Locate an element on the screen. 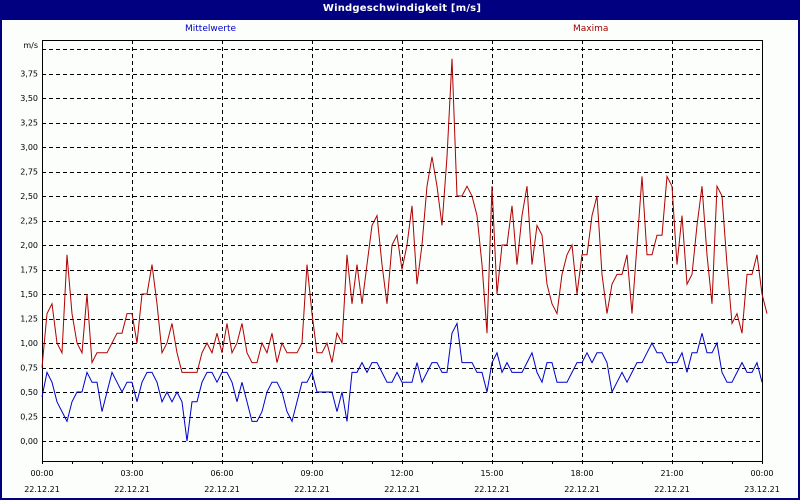 This screenshot has width=800, height=500. x-tick-time: 09:00 is located at coordinates (311, 473).